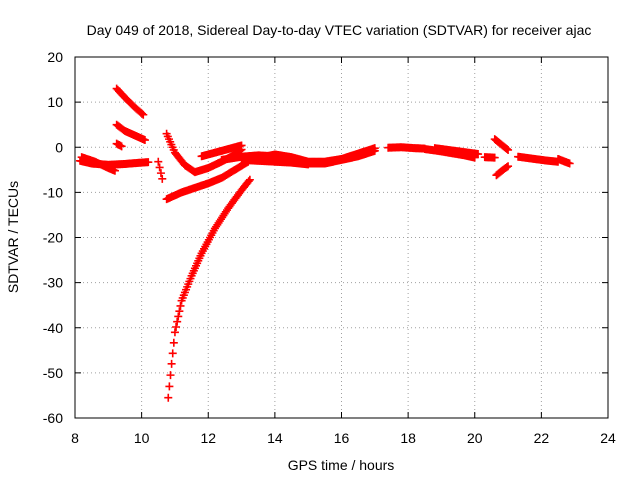  I want to click on x-tick-label: 10, so click(142, 438).